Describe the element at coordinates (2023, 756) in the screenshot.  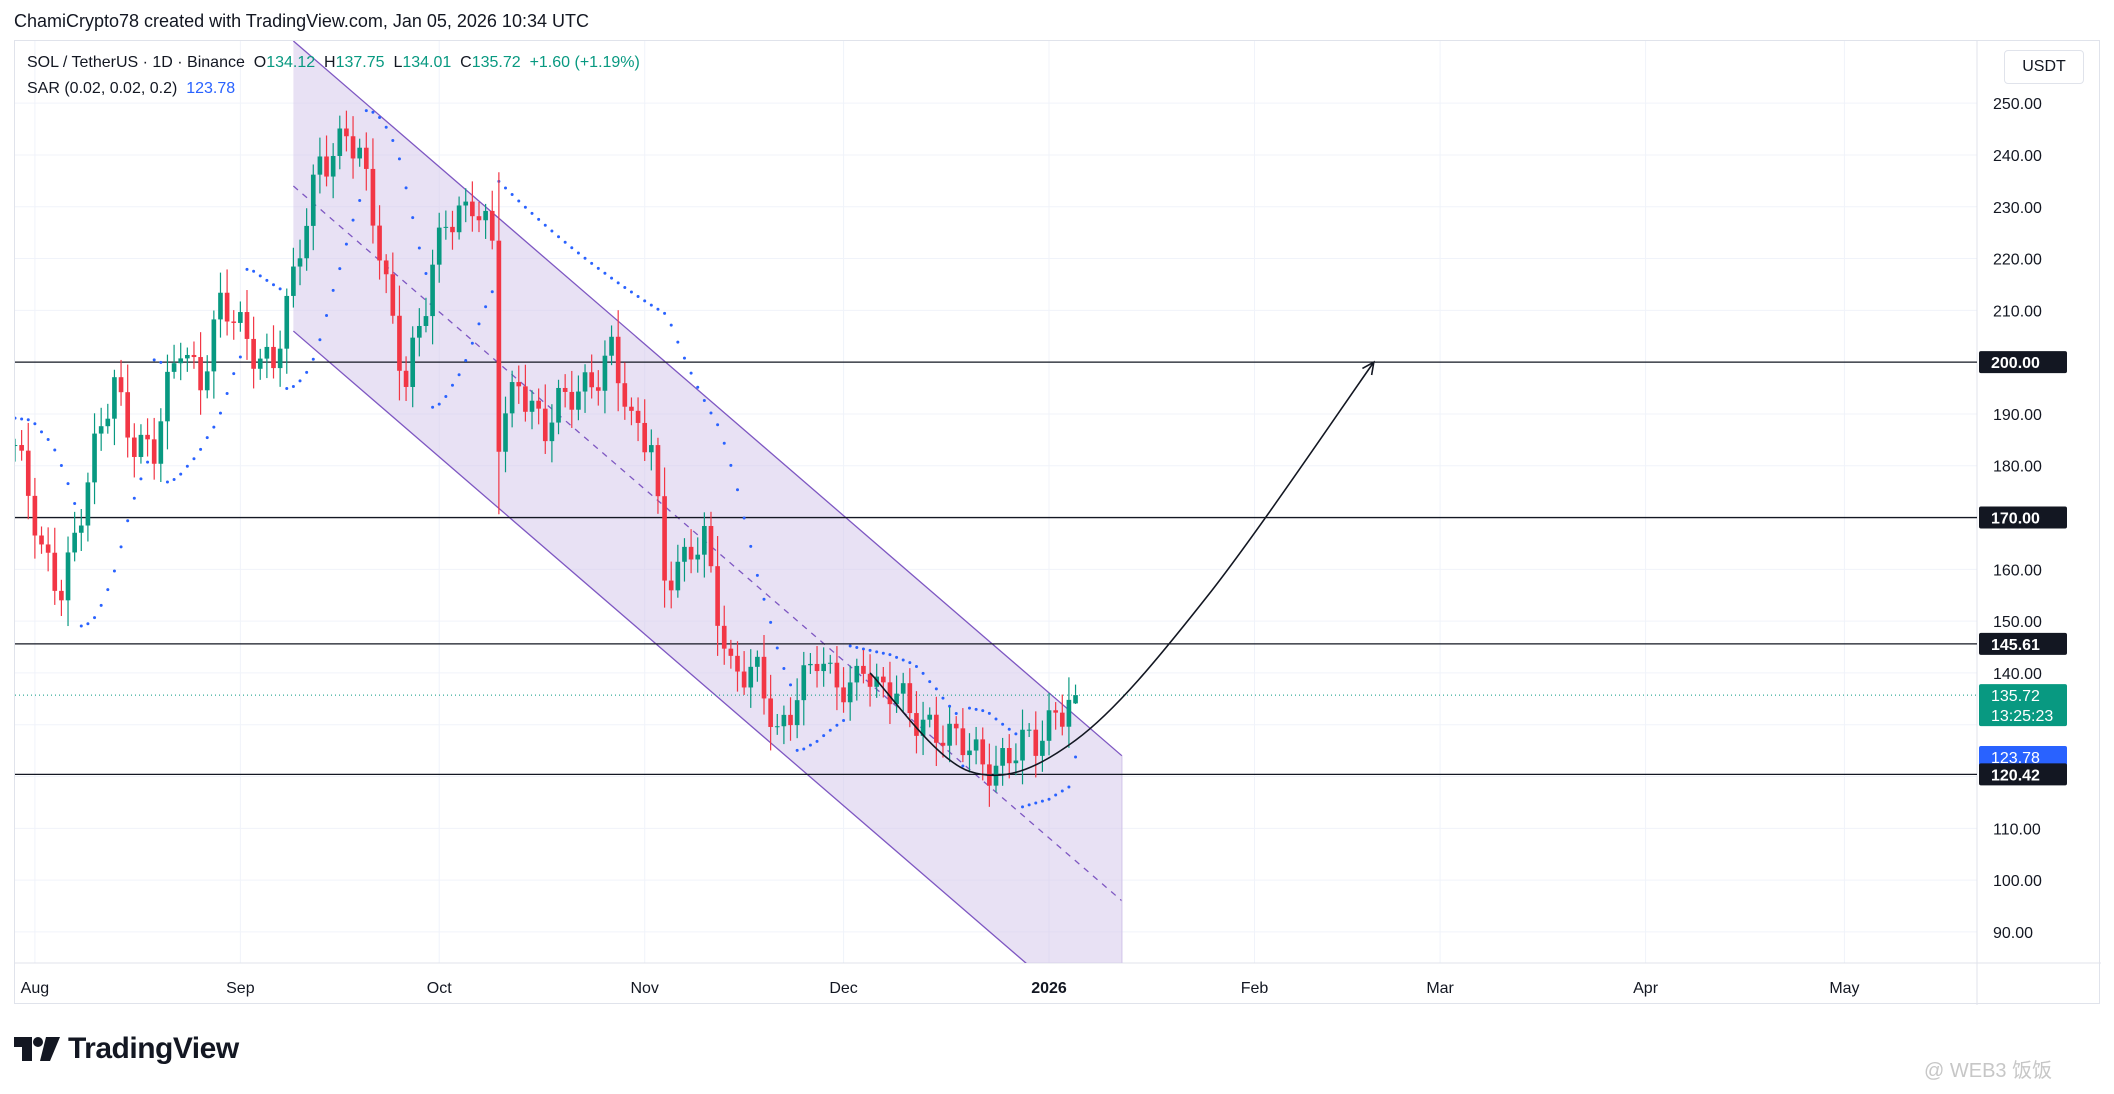
I see `price-tag-sar: 123.78` at that location.